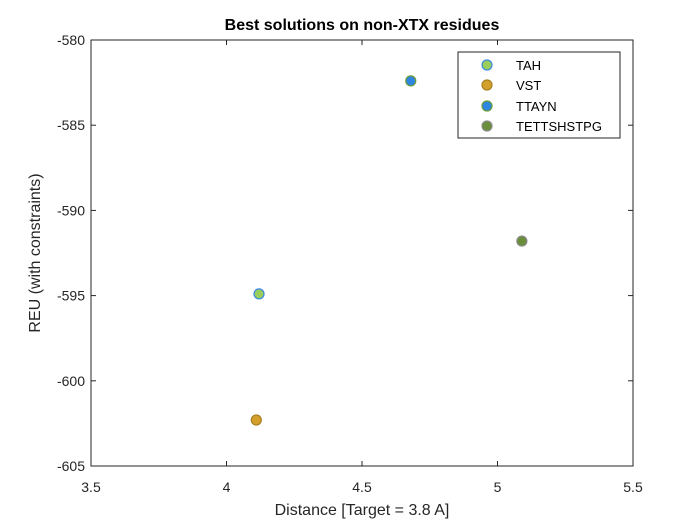  I want to click on legend-entry-vst: VST, so click(511, 85).